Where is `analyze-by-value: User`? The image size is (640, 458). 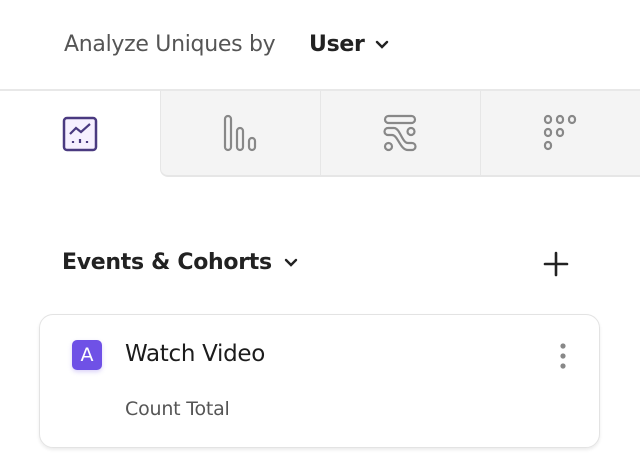 analyze-by-value: User is located at coordinates (337, 44).